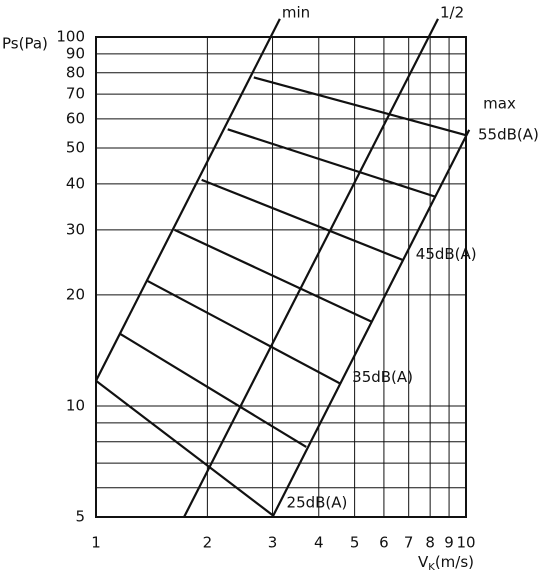  Describe the element at coordinates (409, 543) in the screenshot. I see `x-tick-label: 7` at that location.